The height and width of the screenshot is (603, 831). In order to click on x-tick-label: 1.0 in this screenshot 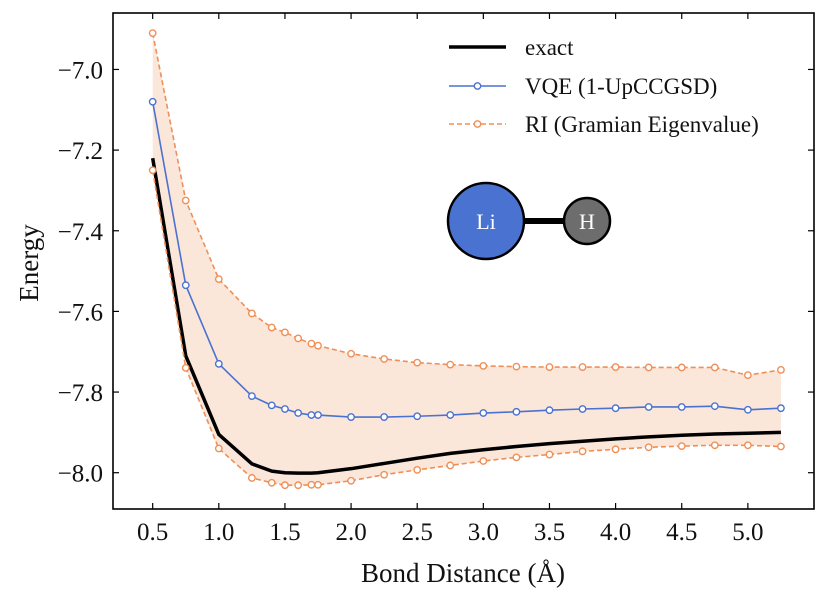, I will do `click(218, 532)`.